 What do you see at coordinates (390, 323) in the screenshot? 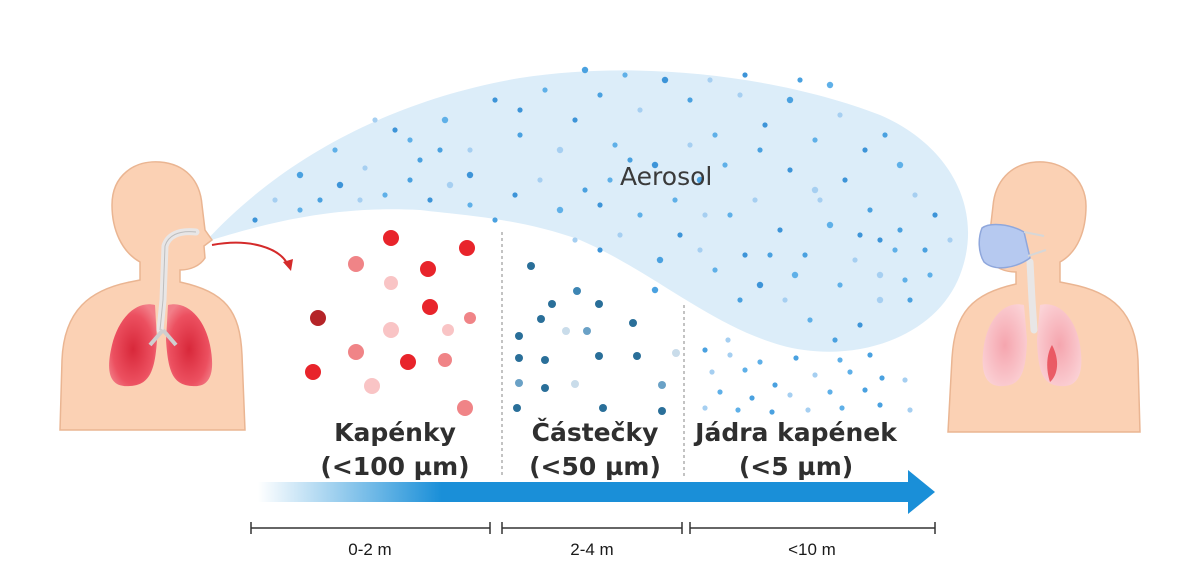
I see `droplets-zone` at bounding box center [390, 323].